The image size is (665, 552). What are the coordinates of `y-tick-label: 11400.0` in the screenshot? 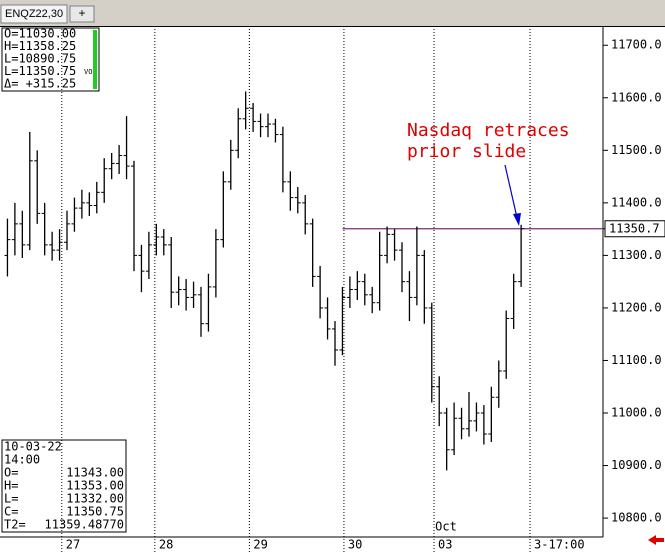 It's located at (636, 202).